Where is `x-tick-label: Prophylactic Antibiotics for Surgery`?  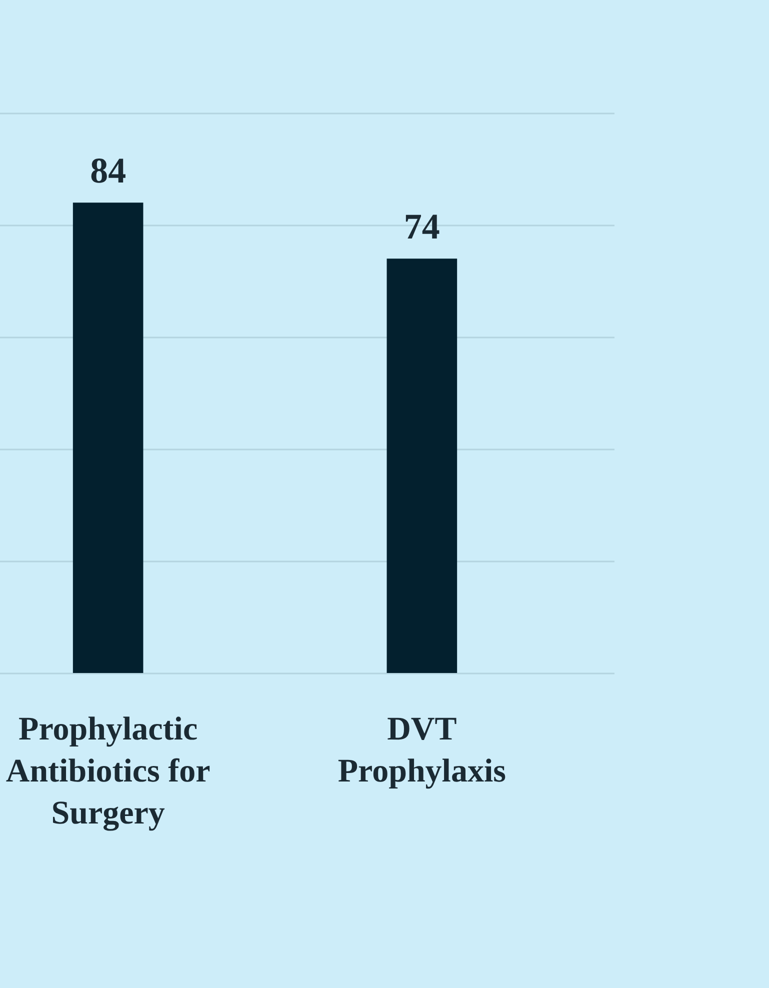
x-tick-label: Prophylactic Antibiotics for Surgery is located at coordinates (108, 772).